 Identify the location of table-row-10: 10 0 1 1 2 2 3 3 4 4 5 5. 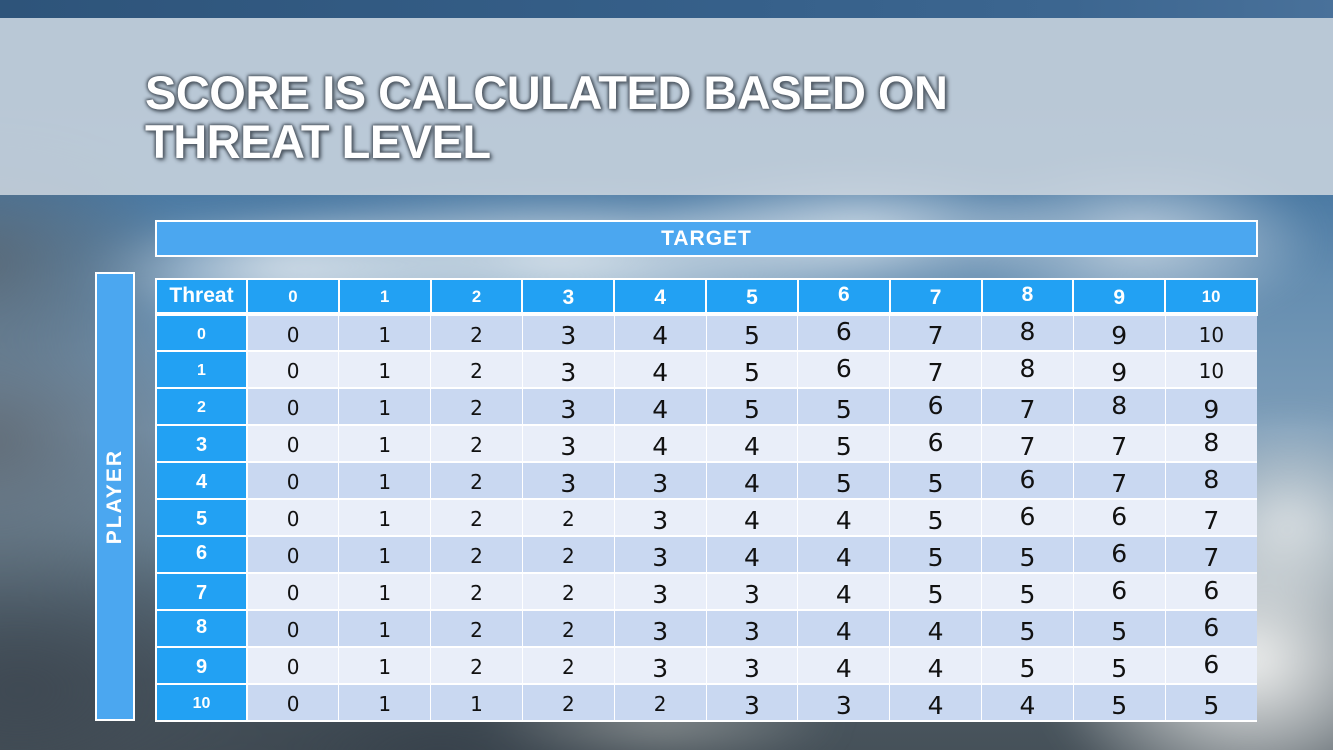
(706, 702).